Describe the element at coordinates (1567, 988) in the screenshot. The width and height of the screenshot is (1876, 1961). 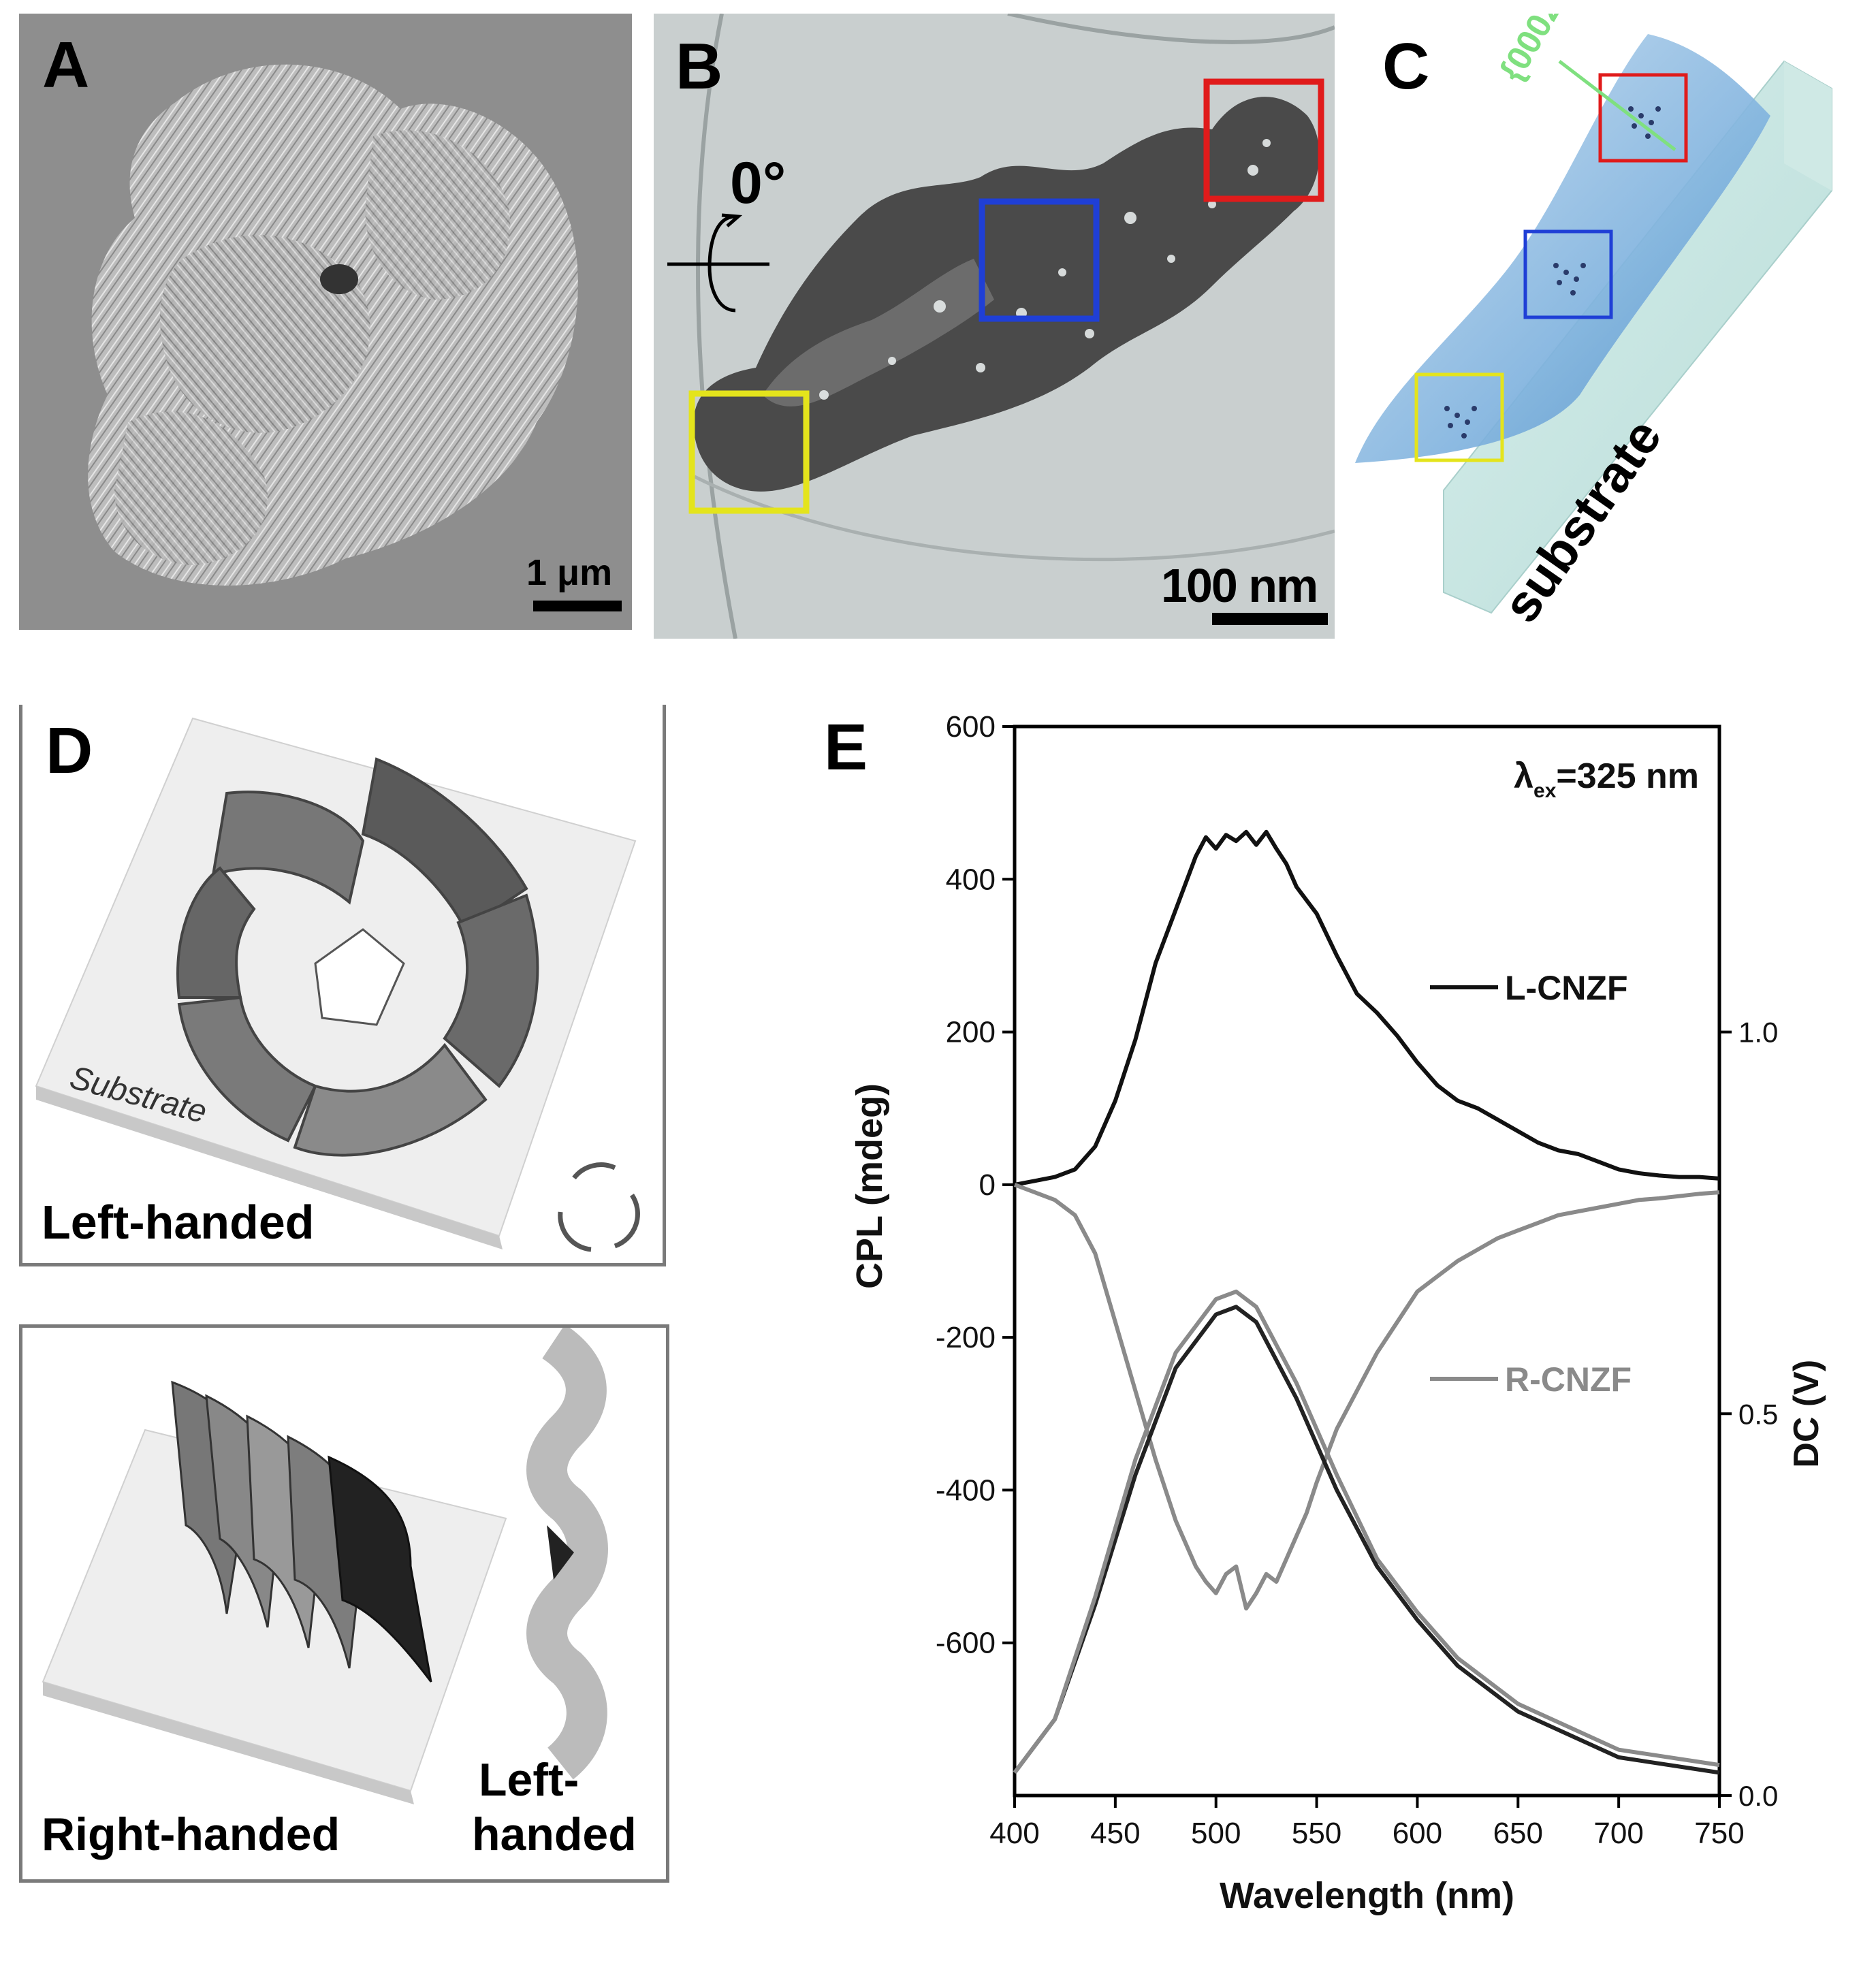
I see `legend-label-0: L-CNZF` at that location.